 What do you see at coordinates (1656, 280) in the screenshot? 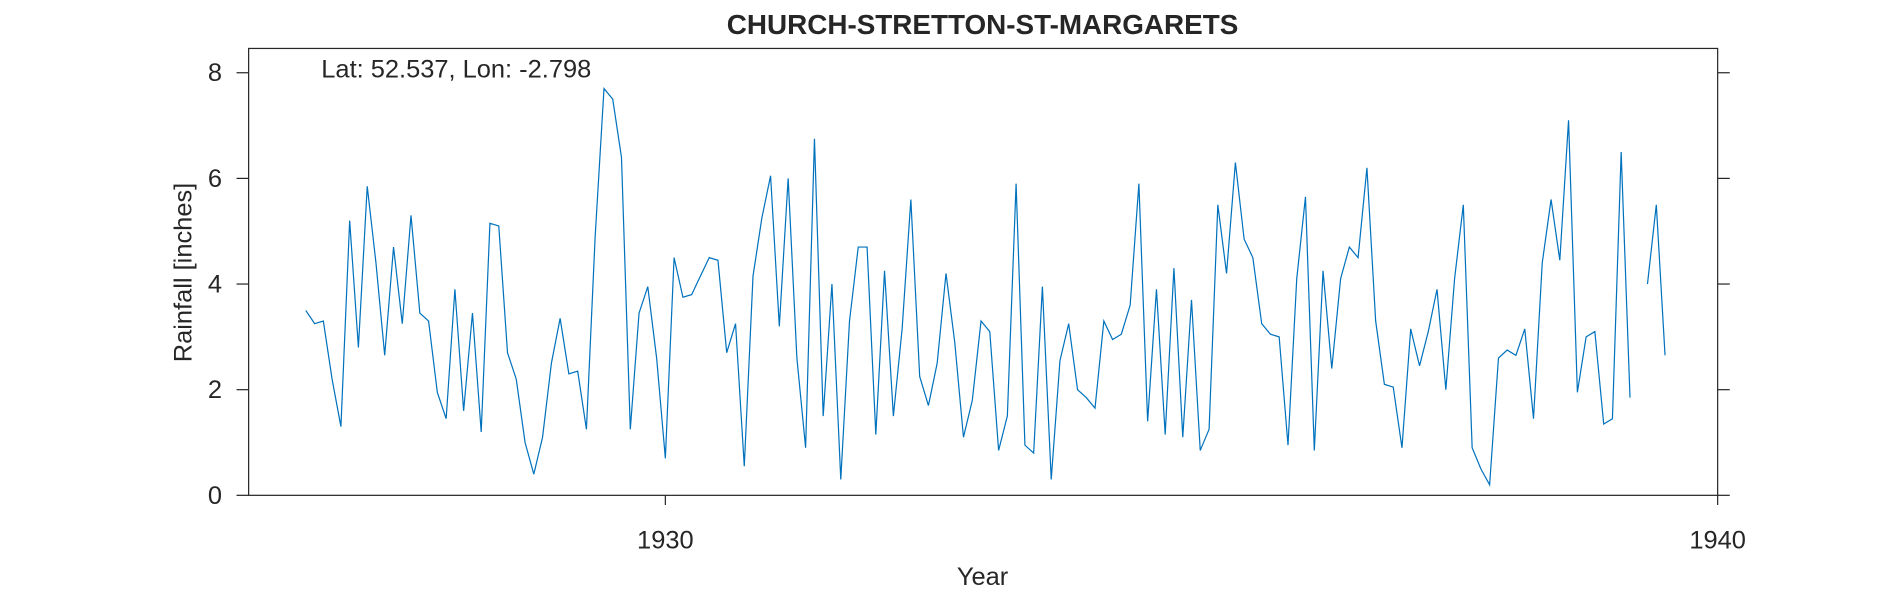
I see `data-line` at bounding box center [1656, 280].